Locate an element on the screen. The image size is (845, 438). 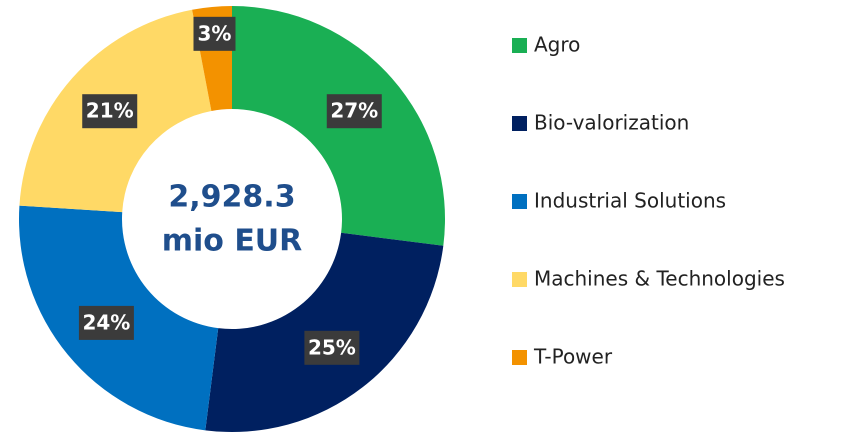
value-label: 24% is located at coordinates (106, 322).